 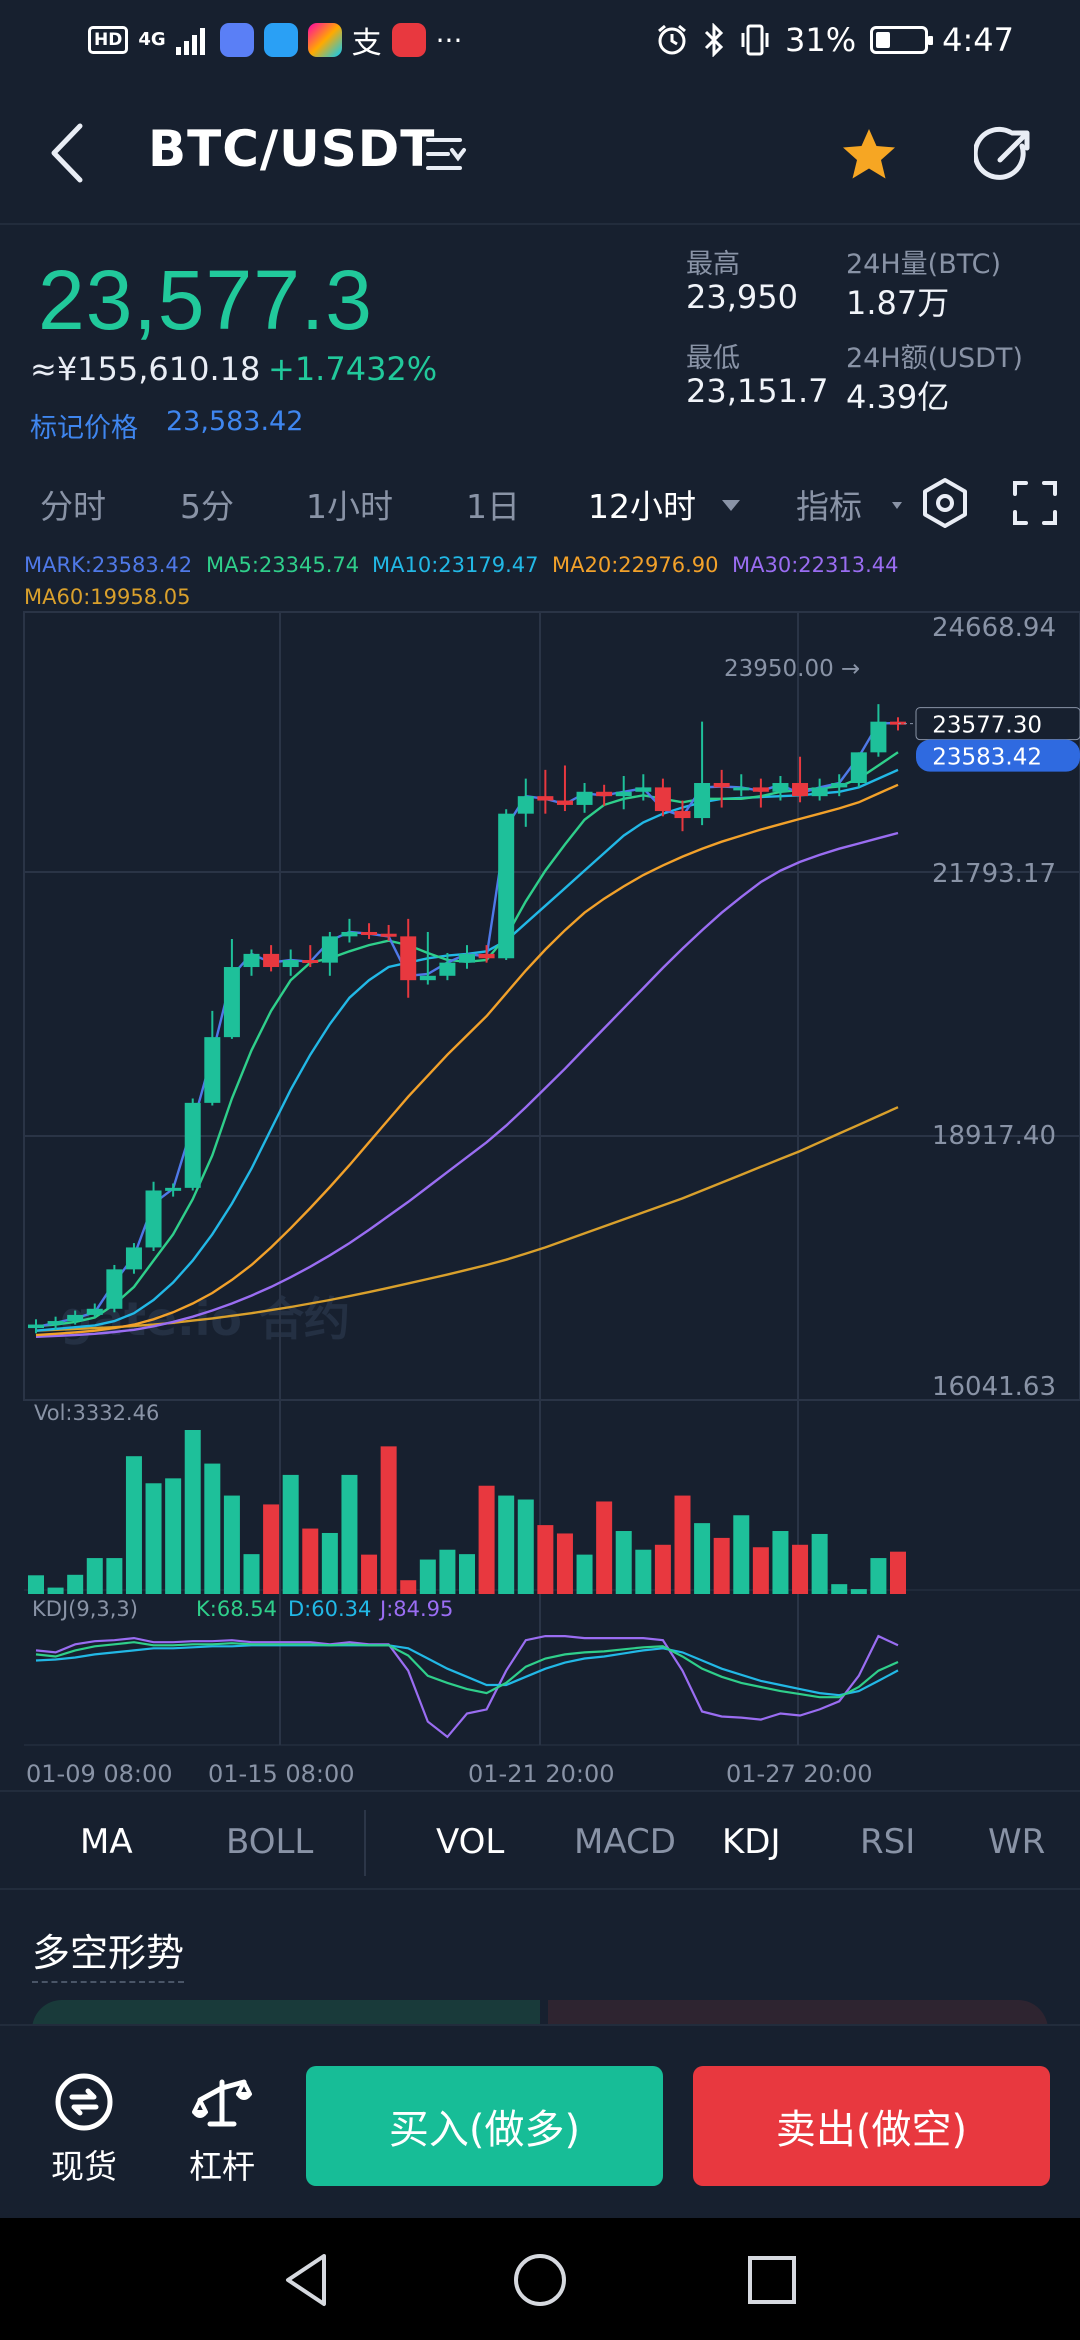 I want to click on leverage-button: 杠杆, so click(x=222, y=2130).